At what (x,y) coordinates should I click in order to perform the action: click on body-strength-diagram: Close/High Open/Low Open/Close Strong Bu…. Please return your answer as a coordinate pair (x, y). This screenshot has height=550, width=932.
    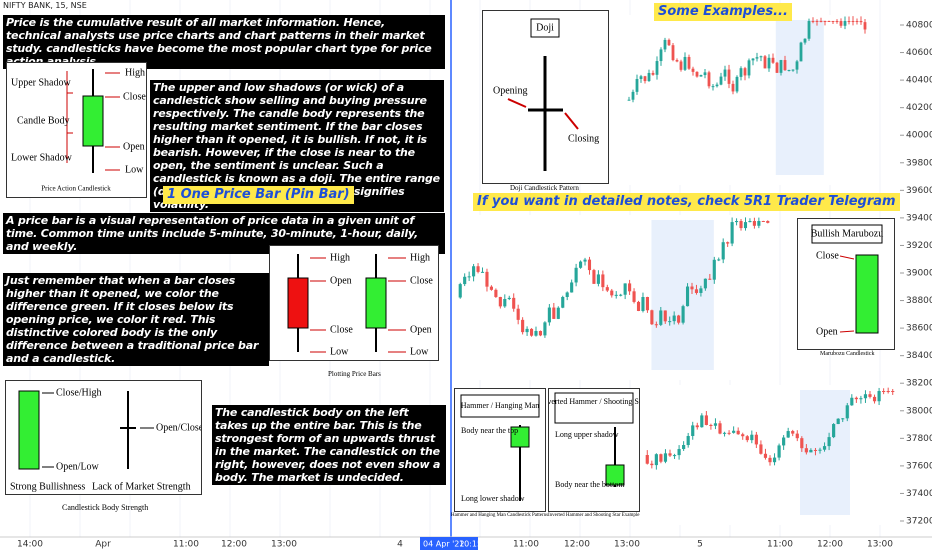
    Looking at the image, I should click on (103, 437).